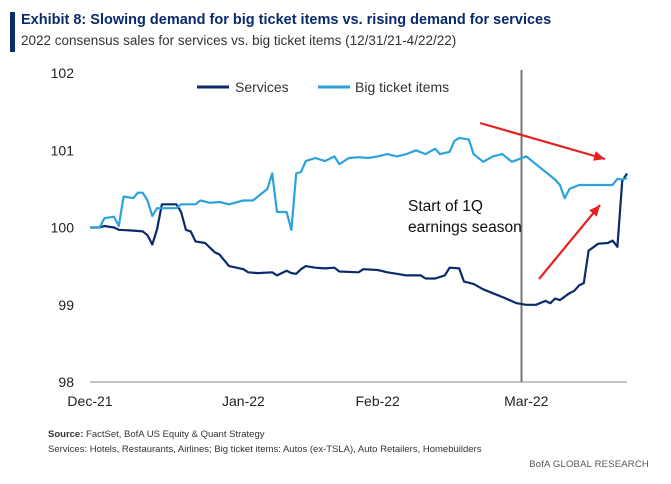 This screenshot has height=484, width=671. Describe the element at coordinates (542, 141) in the screenshot. I see `downtrend-arrow-shaft` at that location.